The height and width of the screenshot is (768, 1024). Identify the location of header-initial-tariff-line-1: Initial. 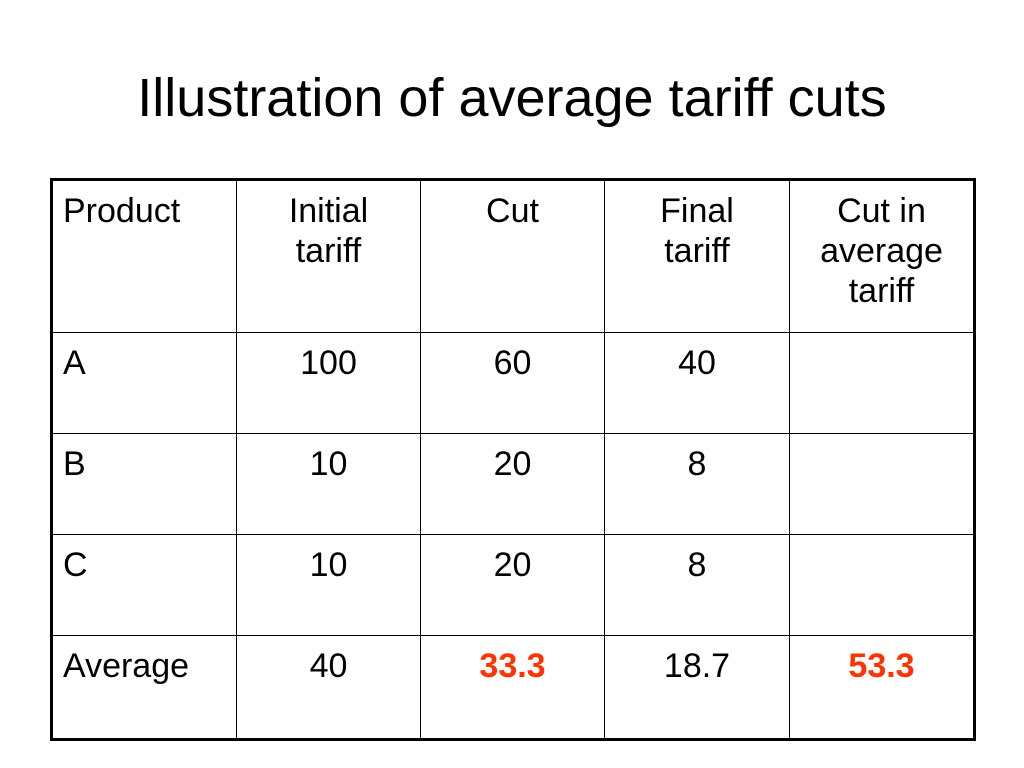
(328, 211).